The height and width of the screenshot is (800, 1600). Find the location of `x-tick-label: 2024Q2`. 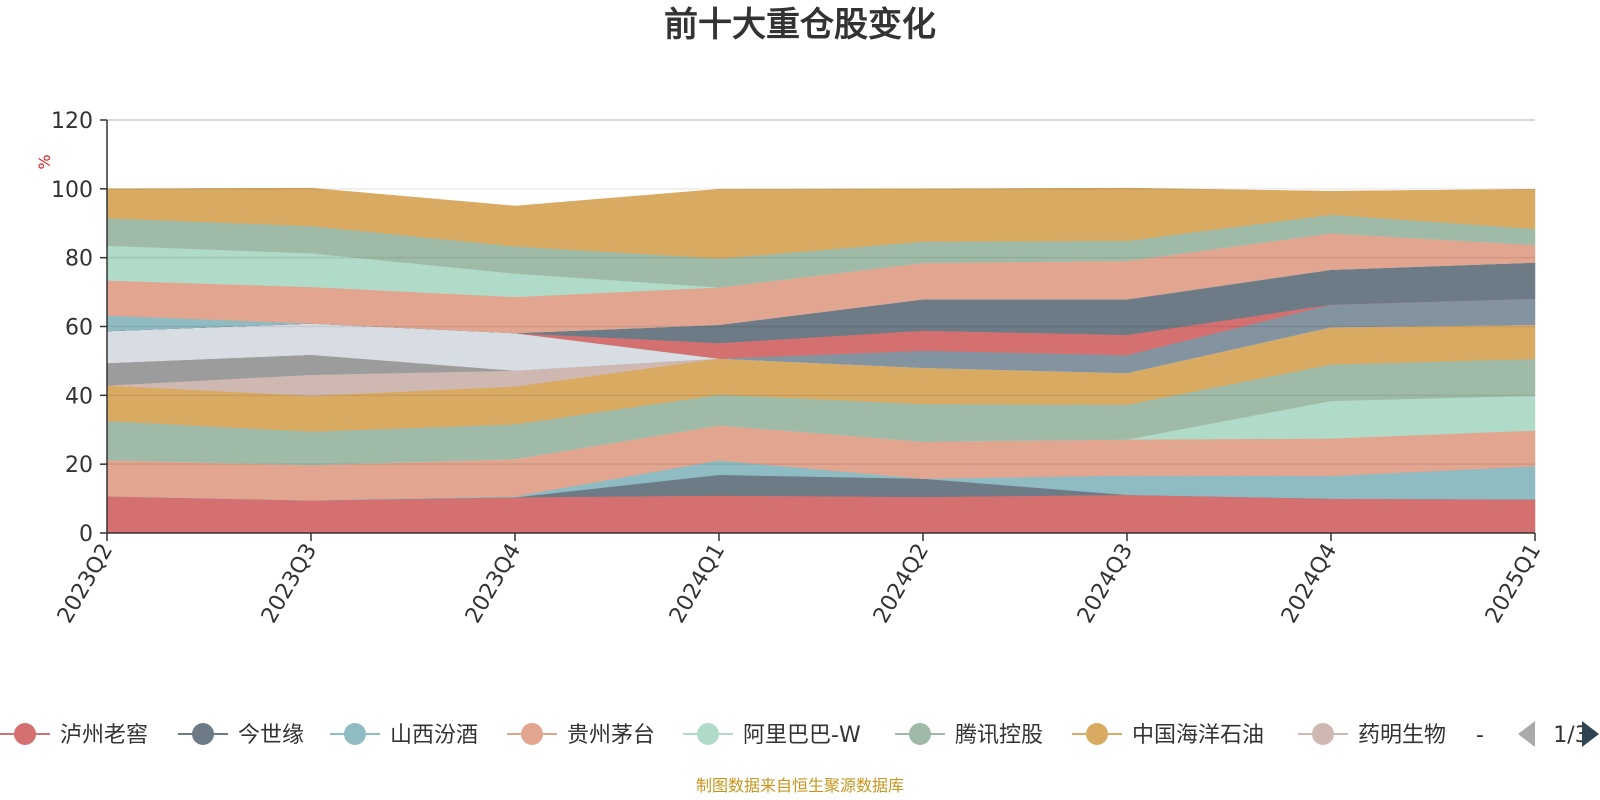

x-tick-label: 2024Q2 is located at coordinates (901, 584).